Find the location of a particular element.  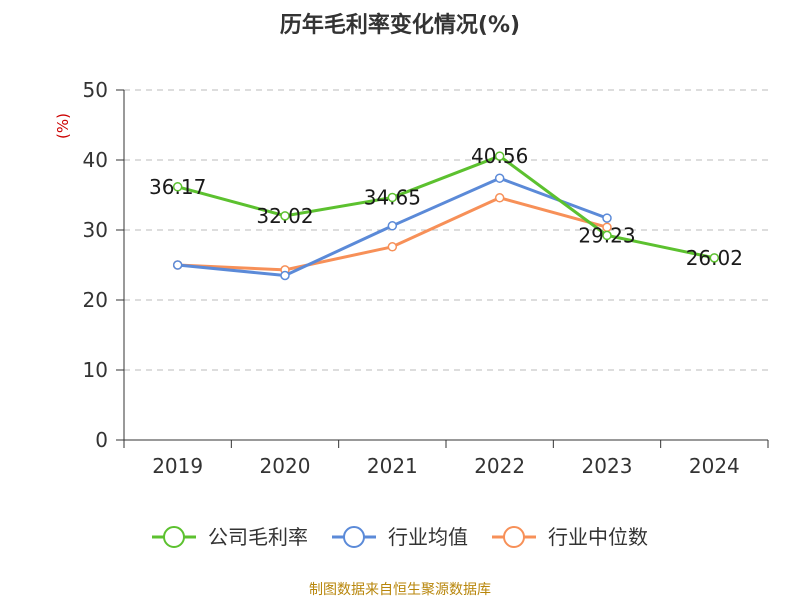

x-tick-label: 2019 is located at coordinates (177, 466).